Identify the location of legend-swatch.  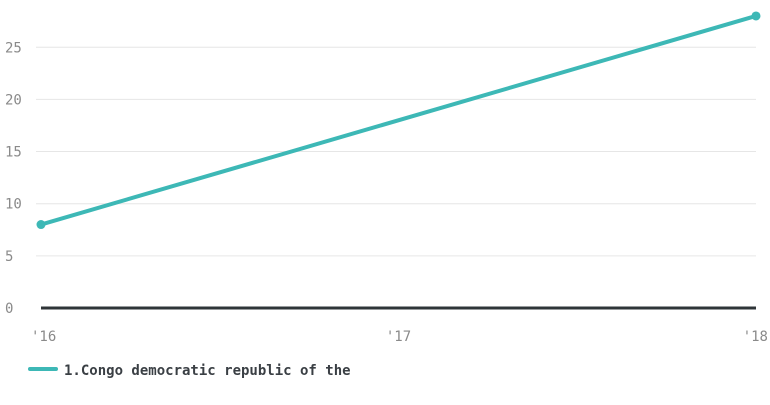
(43, 369).